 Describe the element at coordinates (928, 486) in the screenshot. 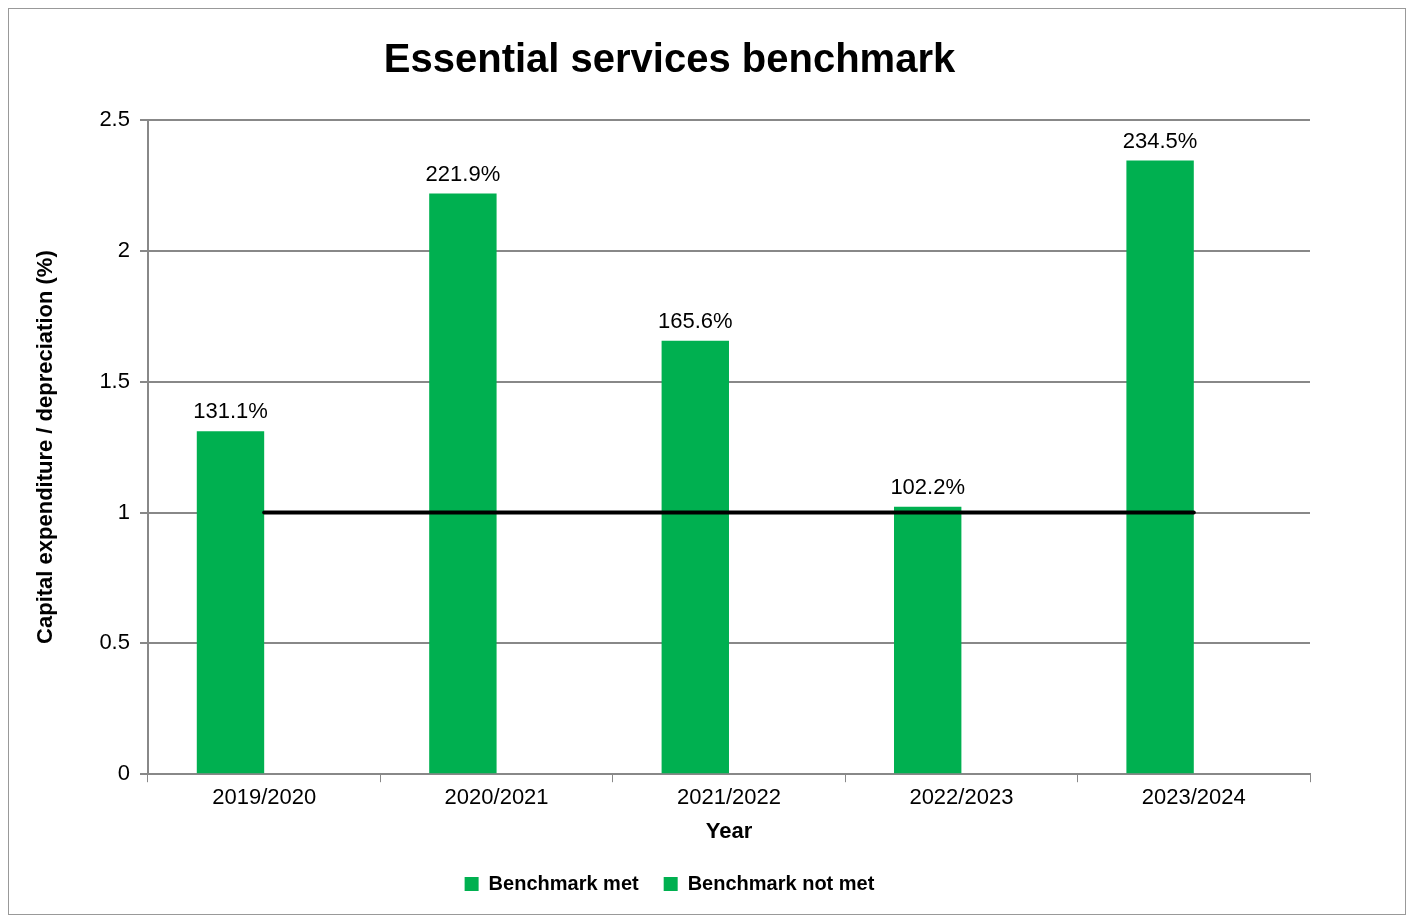

I see `data-label: 102.2%` at that location.